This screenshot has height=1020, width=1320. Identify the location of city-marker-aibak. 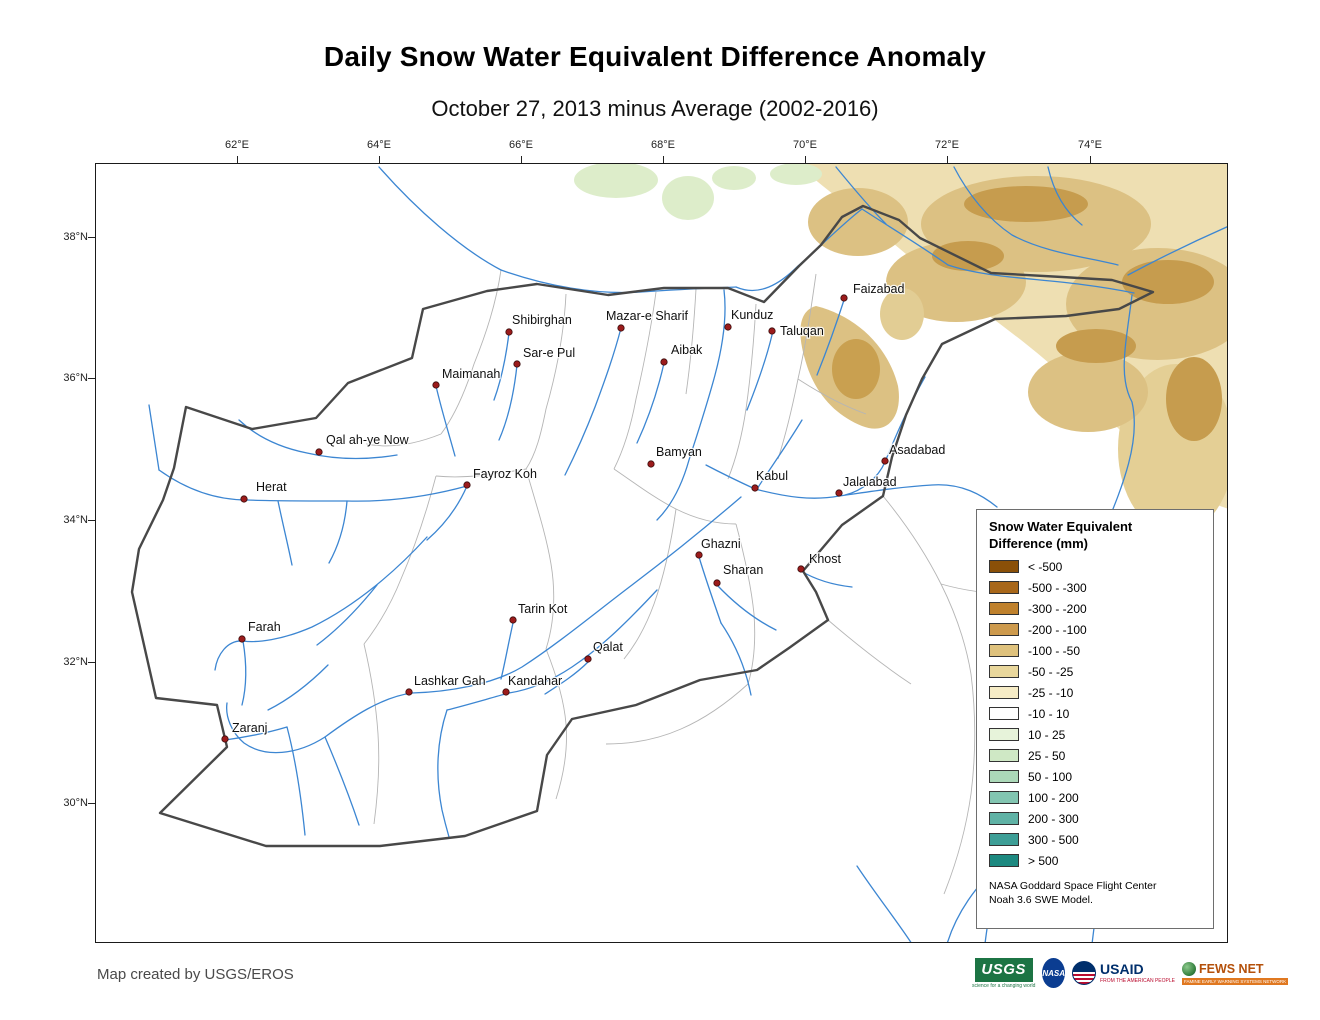
(664, 362).